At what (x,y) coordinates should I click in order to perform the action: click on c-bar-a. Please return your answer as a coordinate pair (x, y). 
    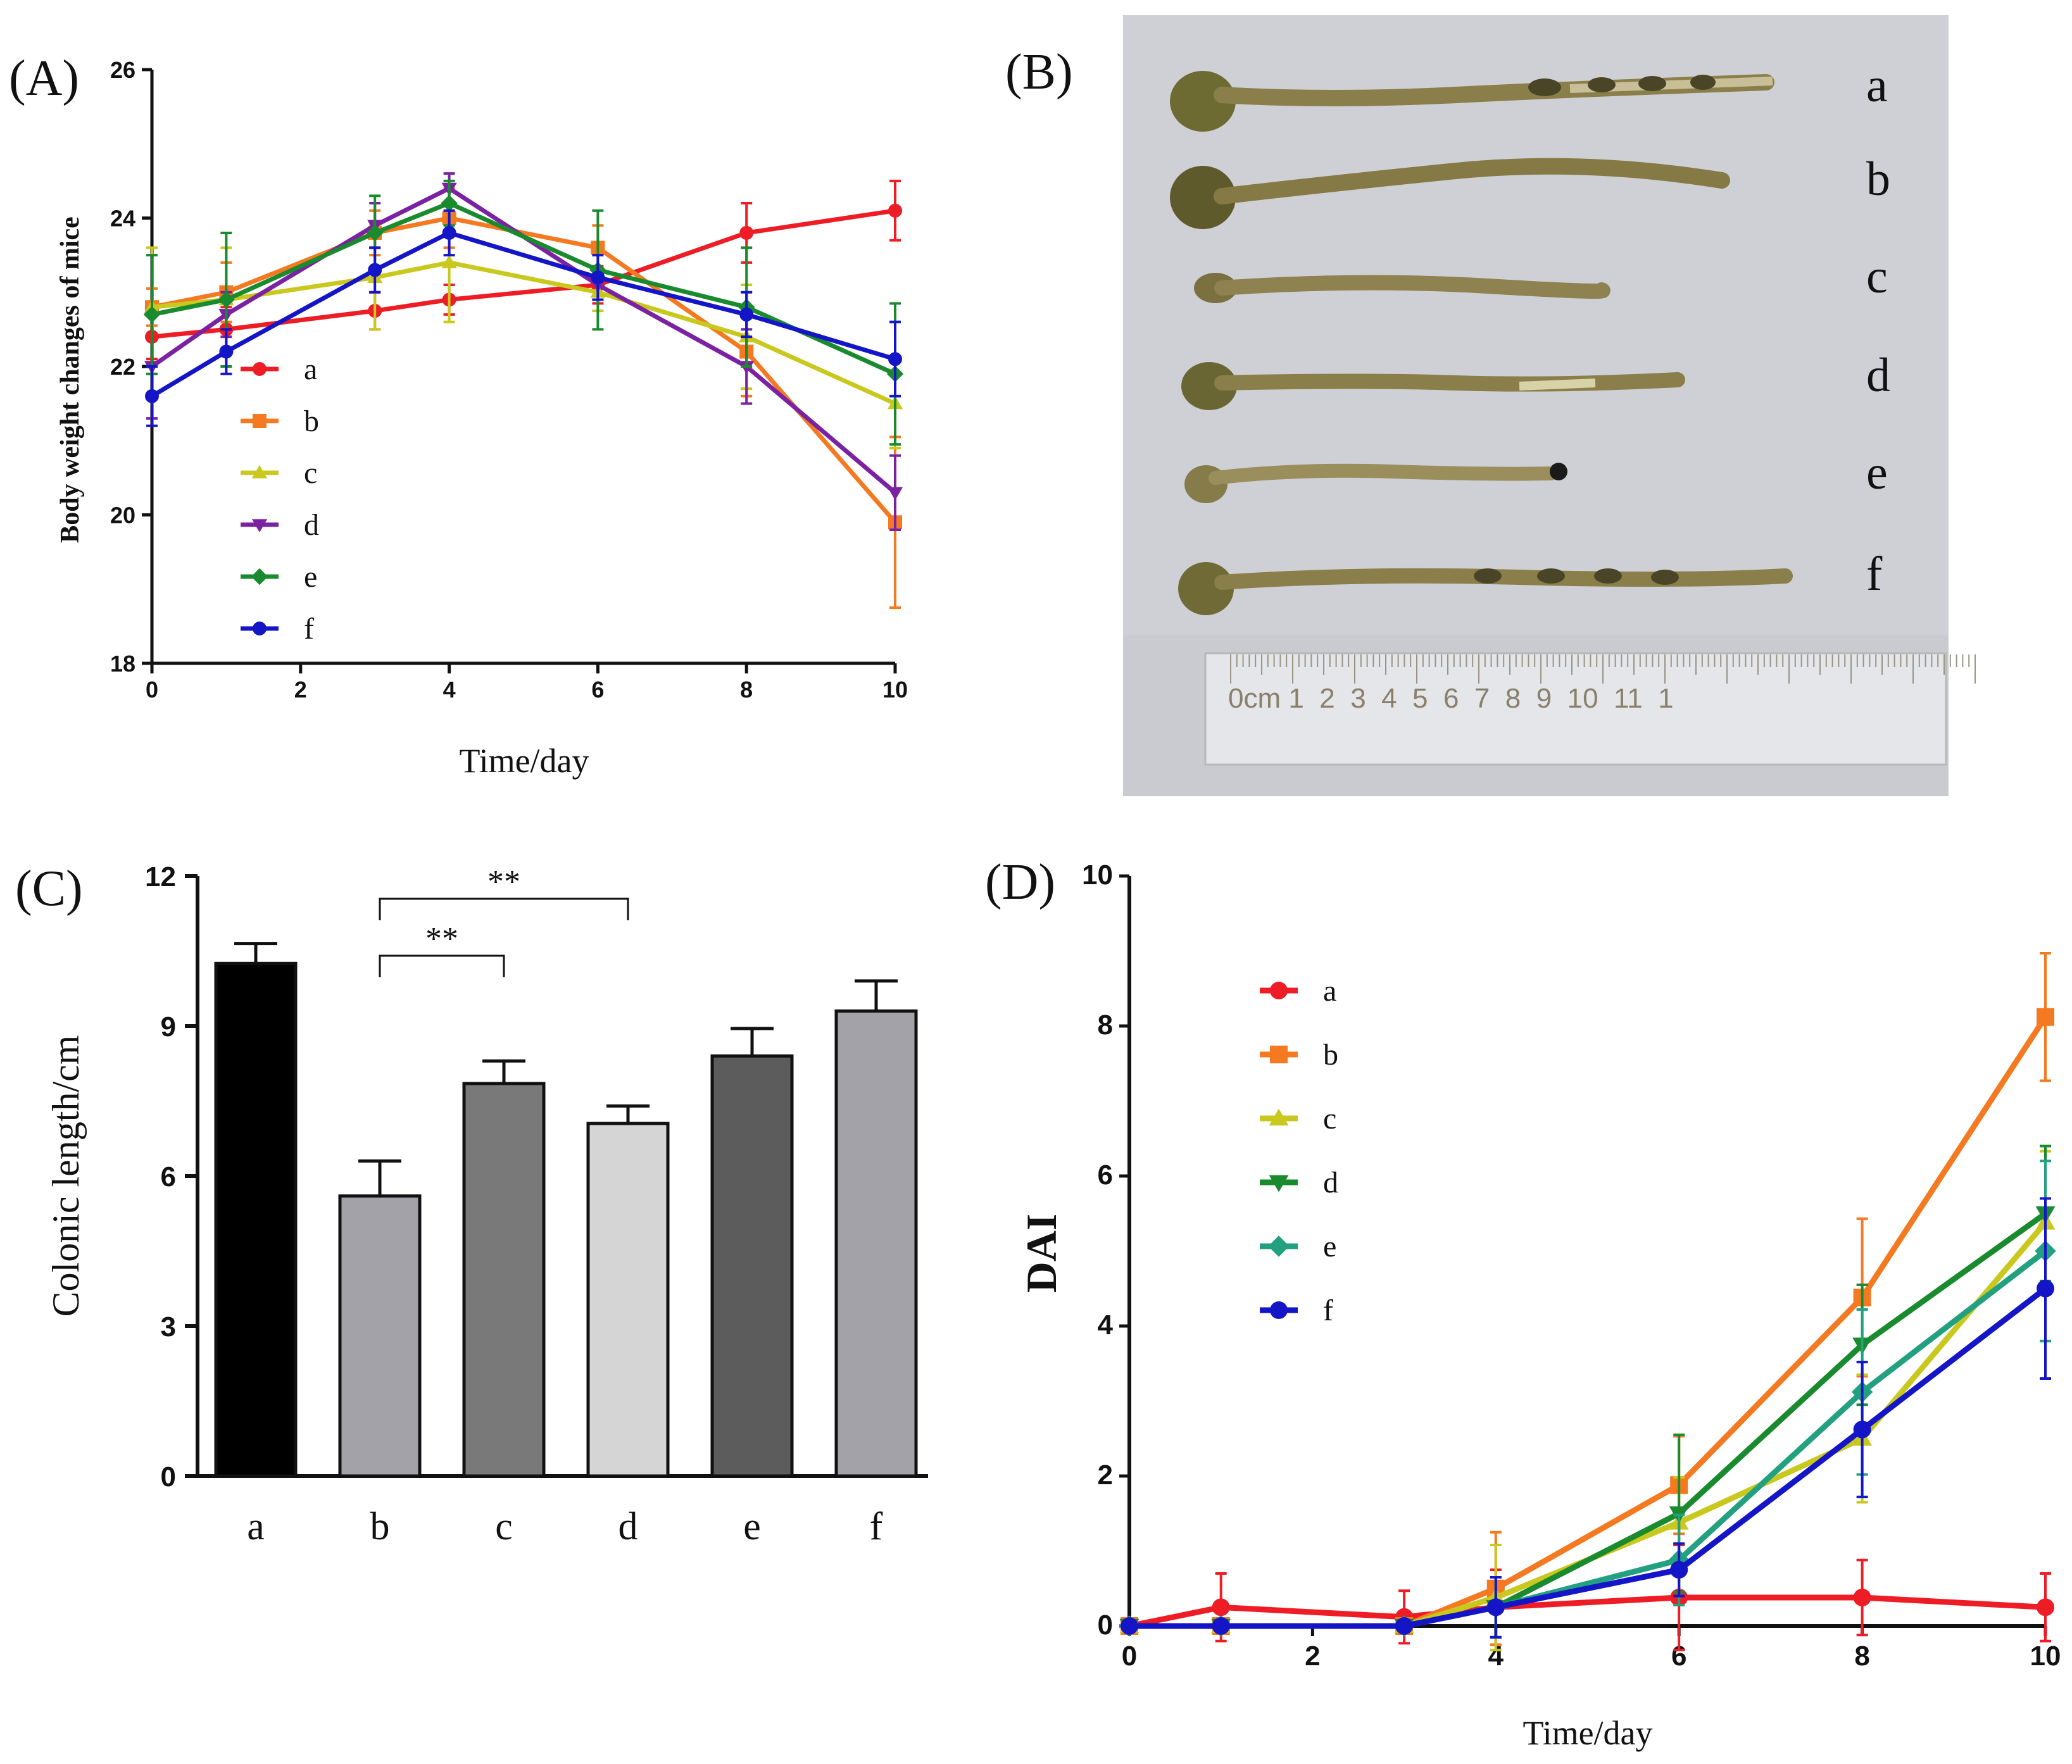
    Looking at the image, I should click on (256, 1219).